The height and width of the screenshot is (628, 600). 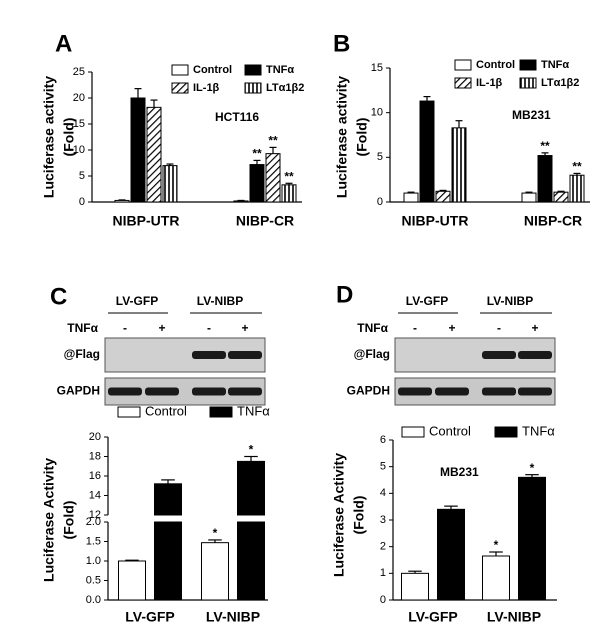 What do you see at coordinates (49, 137) in the screenshot?
I see `y-axis-label: Luciferase activity` at bounding box center [49, 137].